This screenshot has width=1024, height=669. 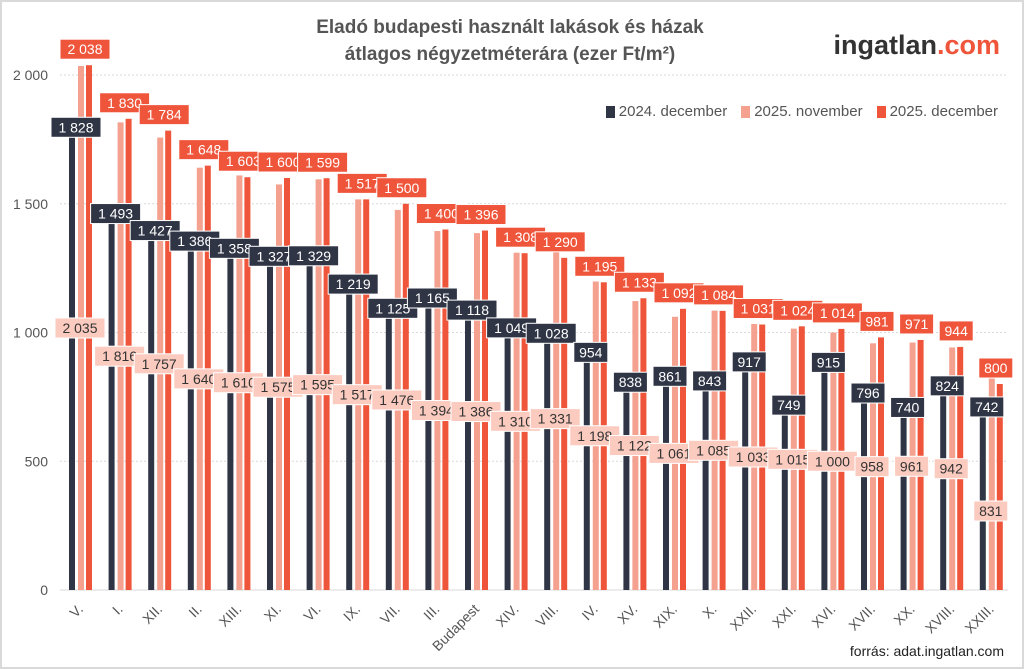 What do you see at coordinates (481, 215) in the screenshot?
I see `label-2025-dec: 1 396` at bounding box center [481, 215].